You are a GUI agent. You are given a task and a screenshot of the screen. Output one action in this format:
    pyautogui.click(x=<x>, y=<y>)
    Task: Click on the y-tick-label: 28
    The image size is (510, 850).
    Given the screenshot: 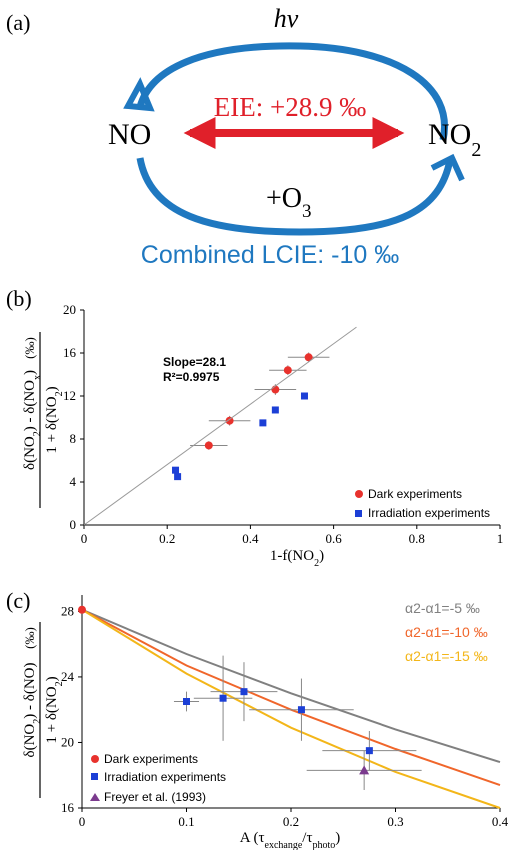 What is the action you would take?
    pyautogui.click(x=67, y=610)
    